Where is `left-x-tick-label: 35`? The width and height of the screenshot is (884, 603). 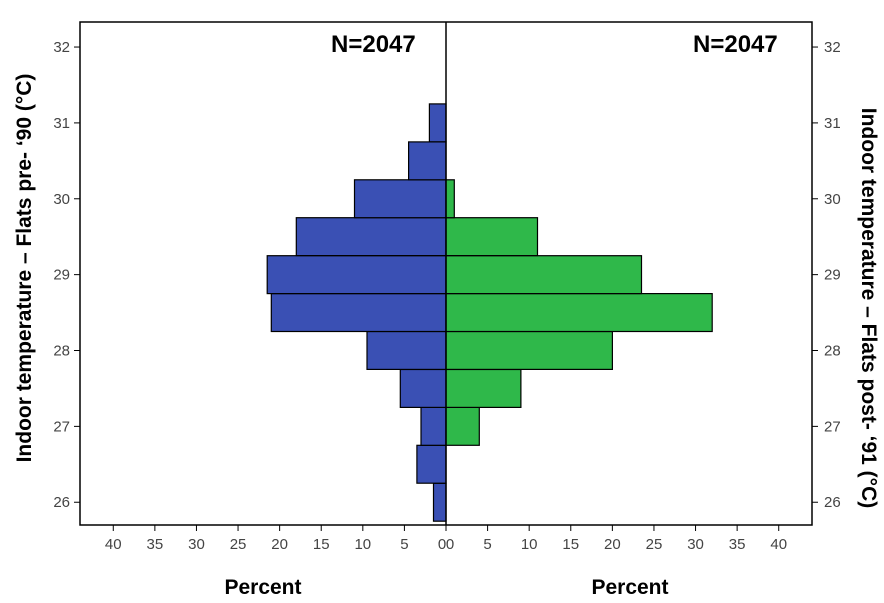
left-x-tick-label: 35 is located at coordinates (155, 544).